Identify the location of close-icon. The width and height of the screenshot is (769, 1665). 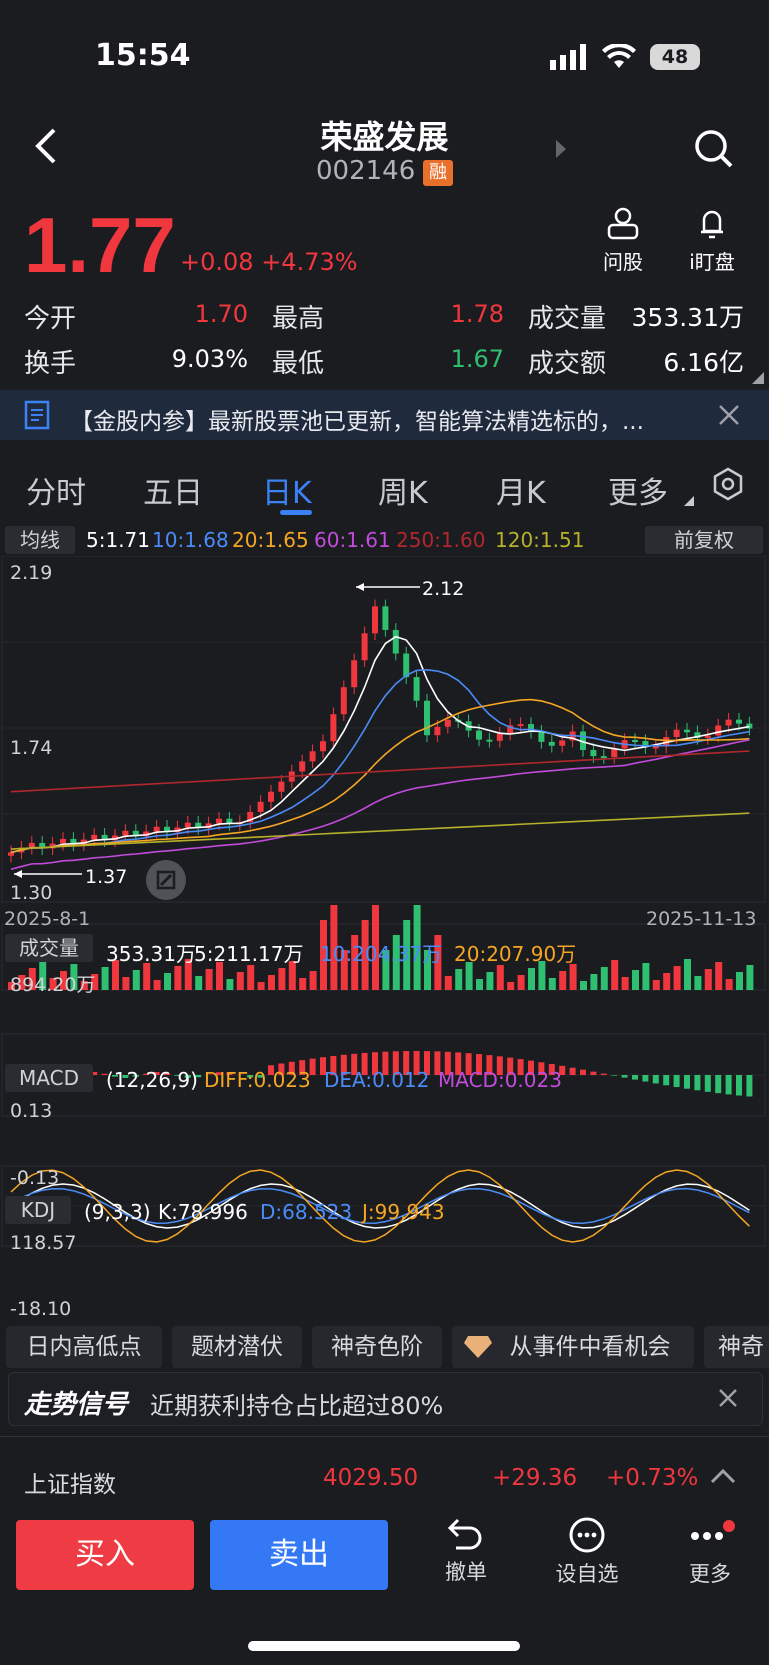
(729, 415).